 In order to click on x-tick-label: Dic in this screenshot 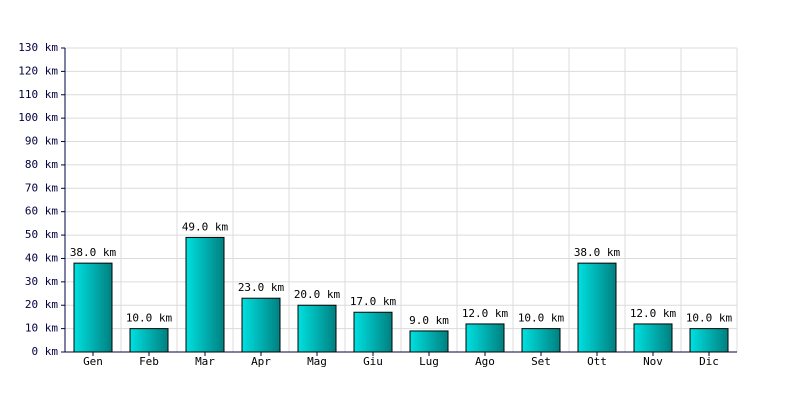, I will do `click(709, 361)`.